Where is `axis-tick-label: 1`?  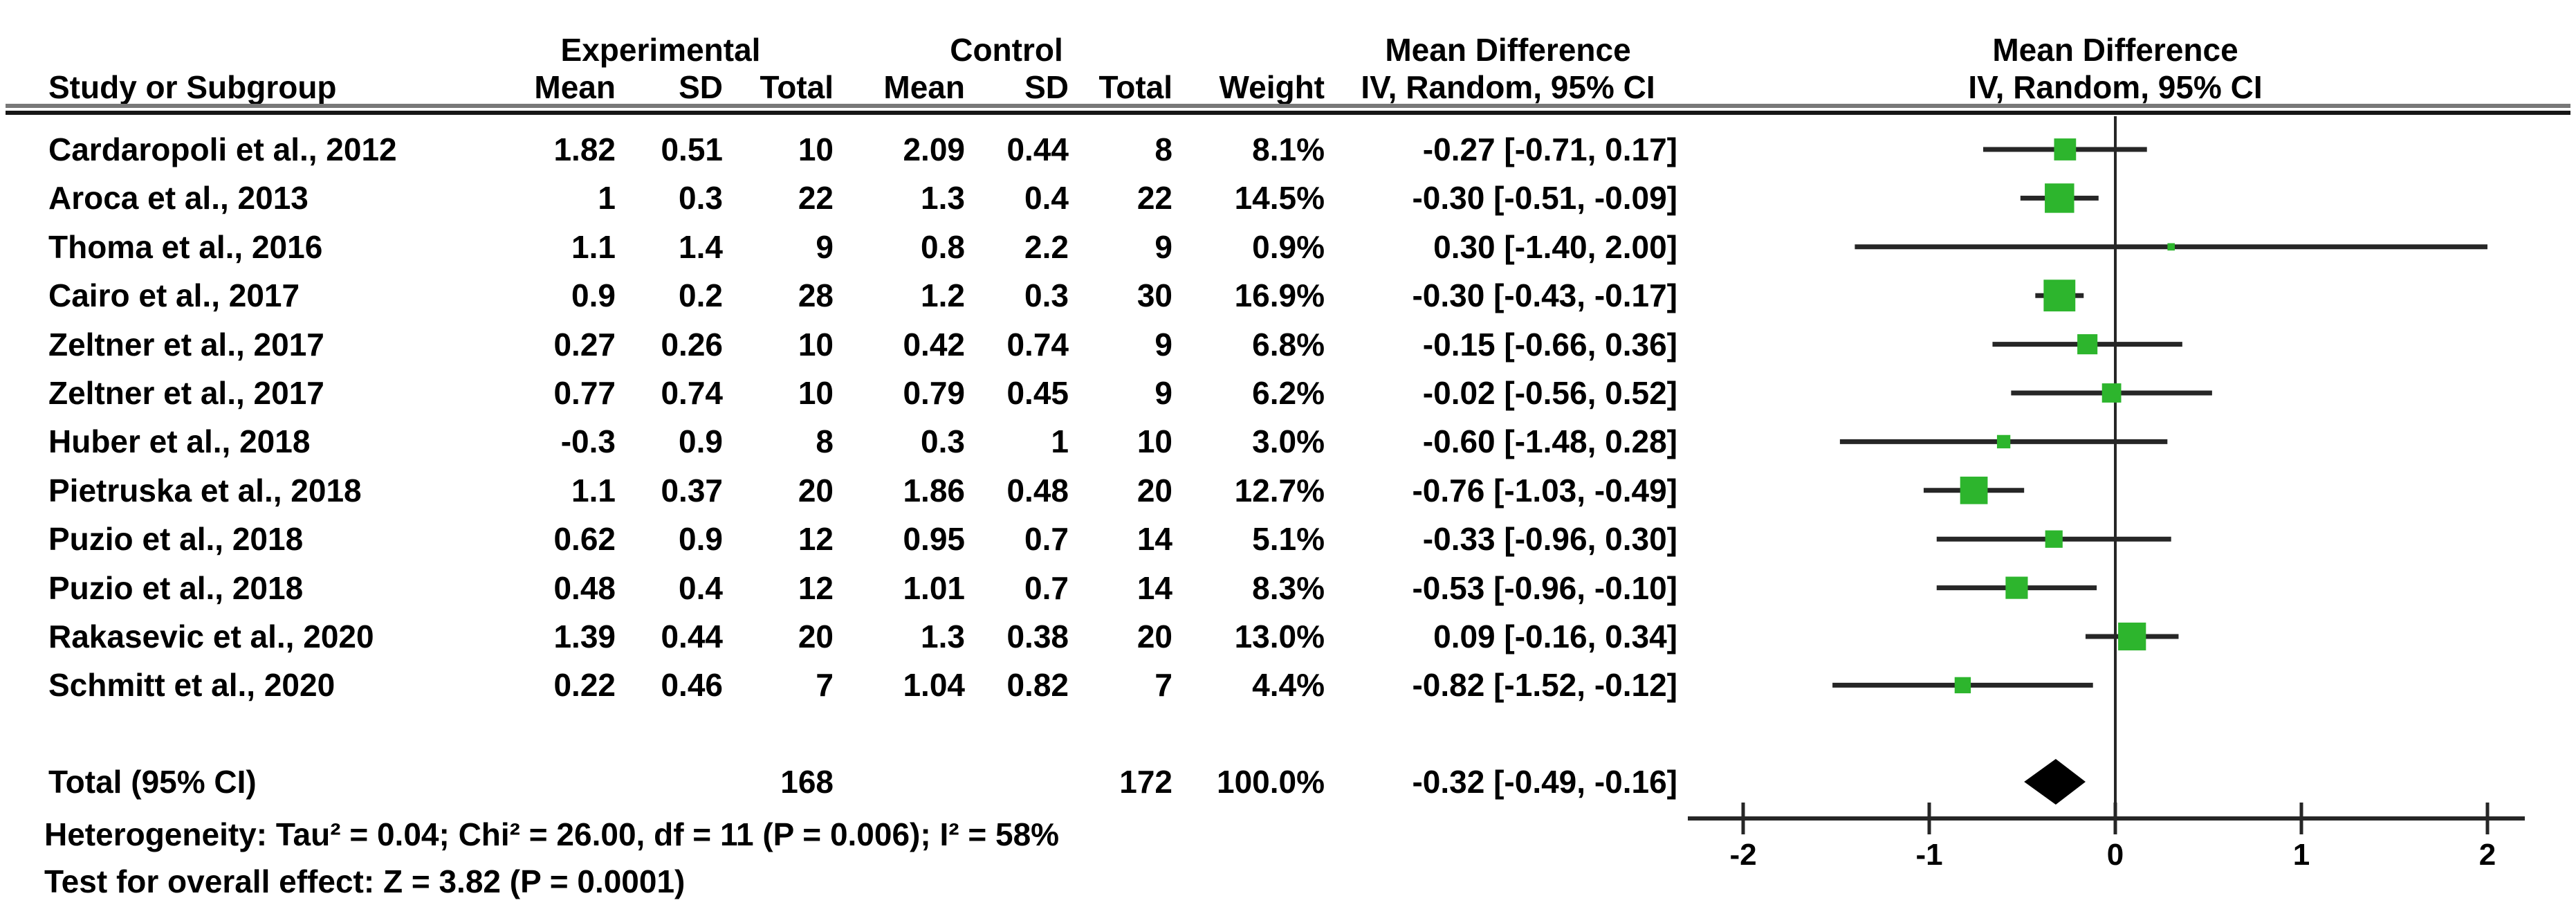
axis-tick-label: 1 is located at coordinates (2301, 855).